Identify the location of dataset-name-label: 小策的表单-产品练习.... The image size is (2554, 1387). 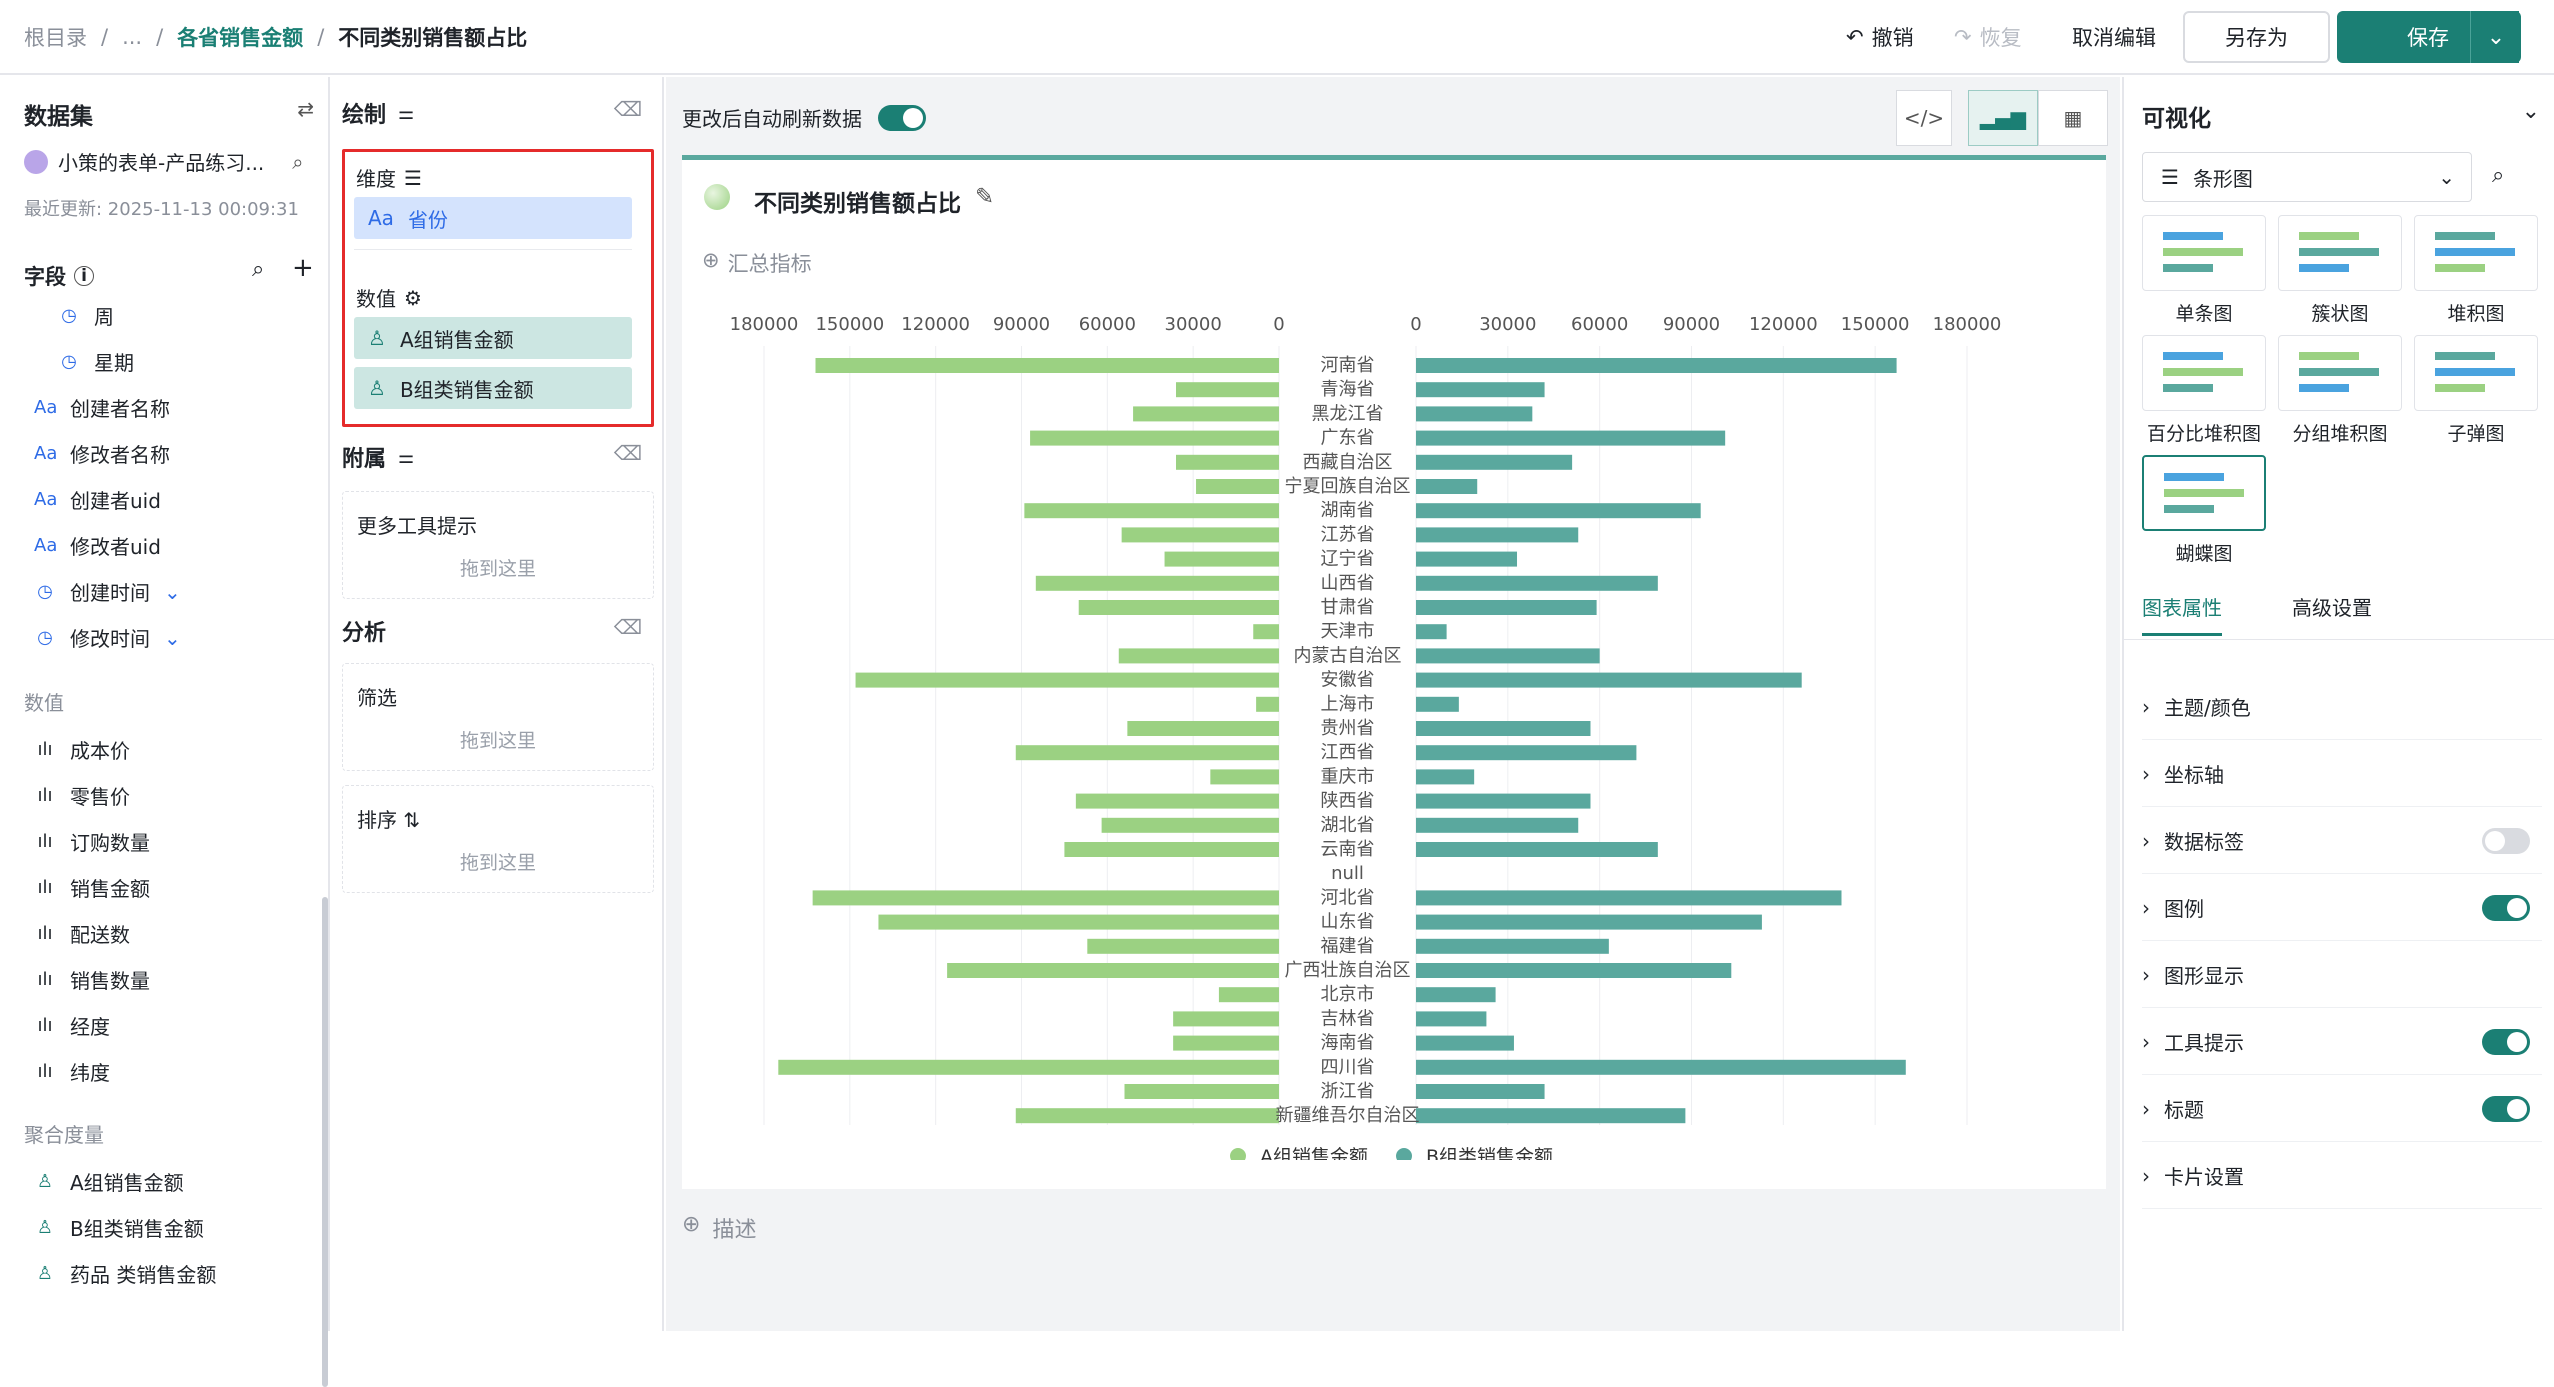
(161, 163).